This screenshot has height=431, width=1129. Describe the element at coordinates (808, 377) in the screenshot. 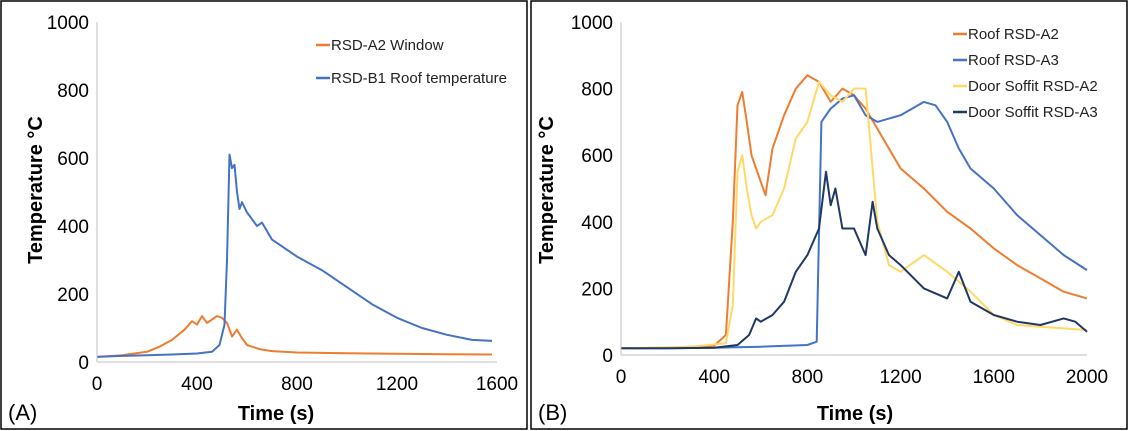

I see `panel-b-x-tick-800: 800` at that location.